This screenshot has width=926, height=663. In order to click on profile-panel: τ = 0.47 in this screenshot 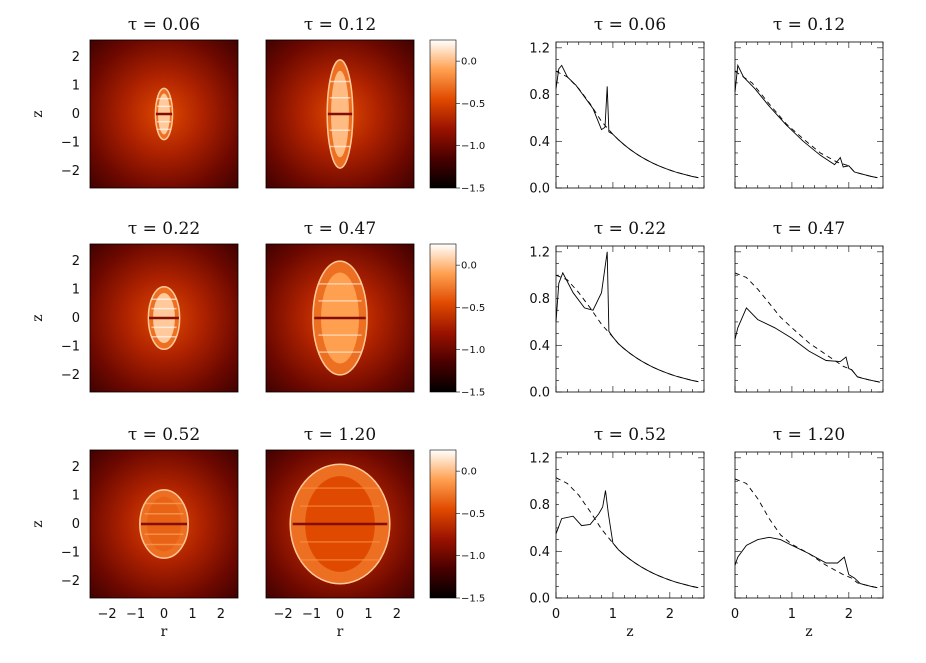, I will do `click(809, 306)`.